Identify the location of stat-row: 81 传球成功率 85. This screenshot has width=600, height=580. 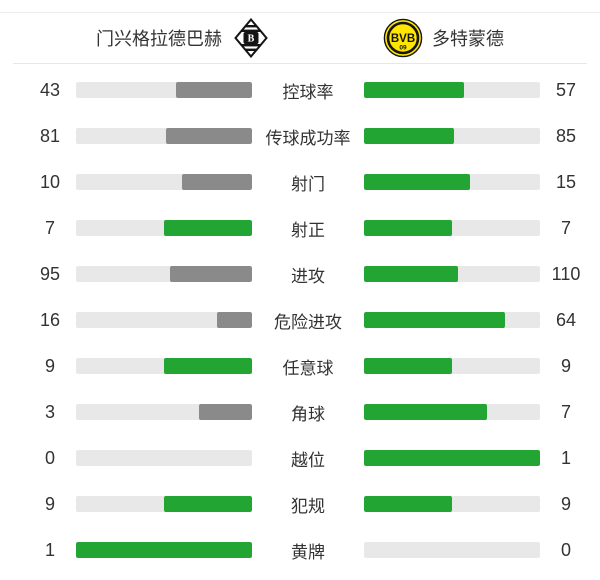
(300, 136).